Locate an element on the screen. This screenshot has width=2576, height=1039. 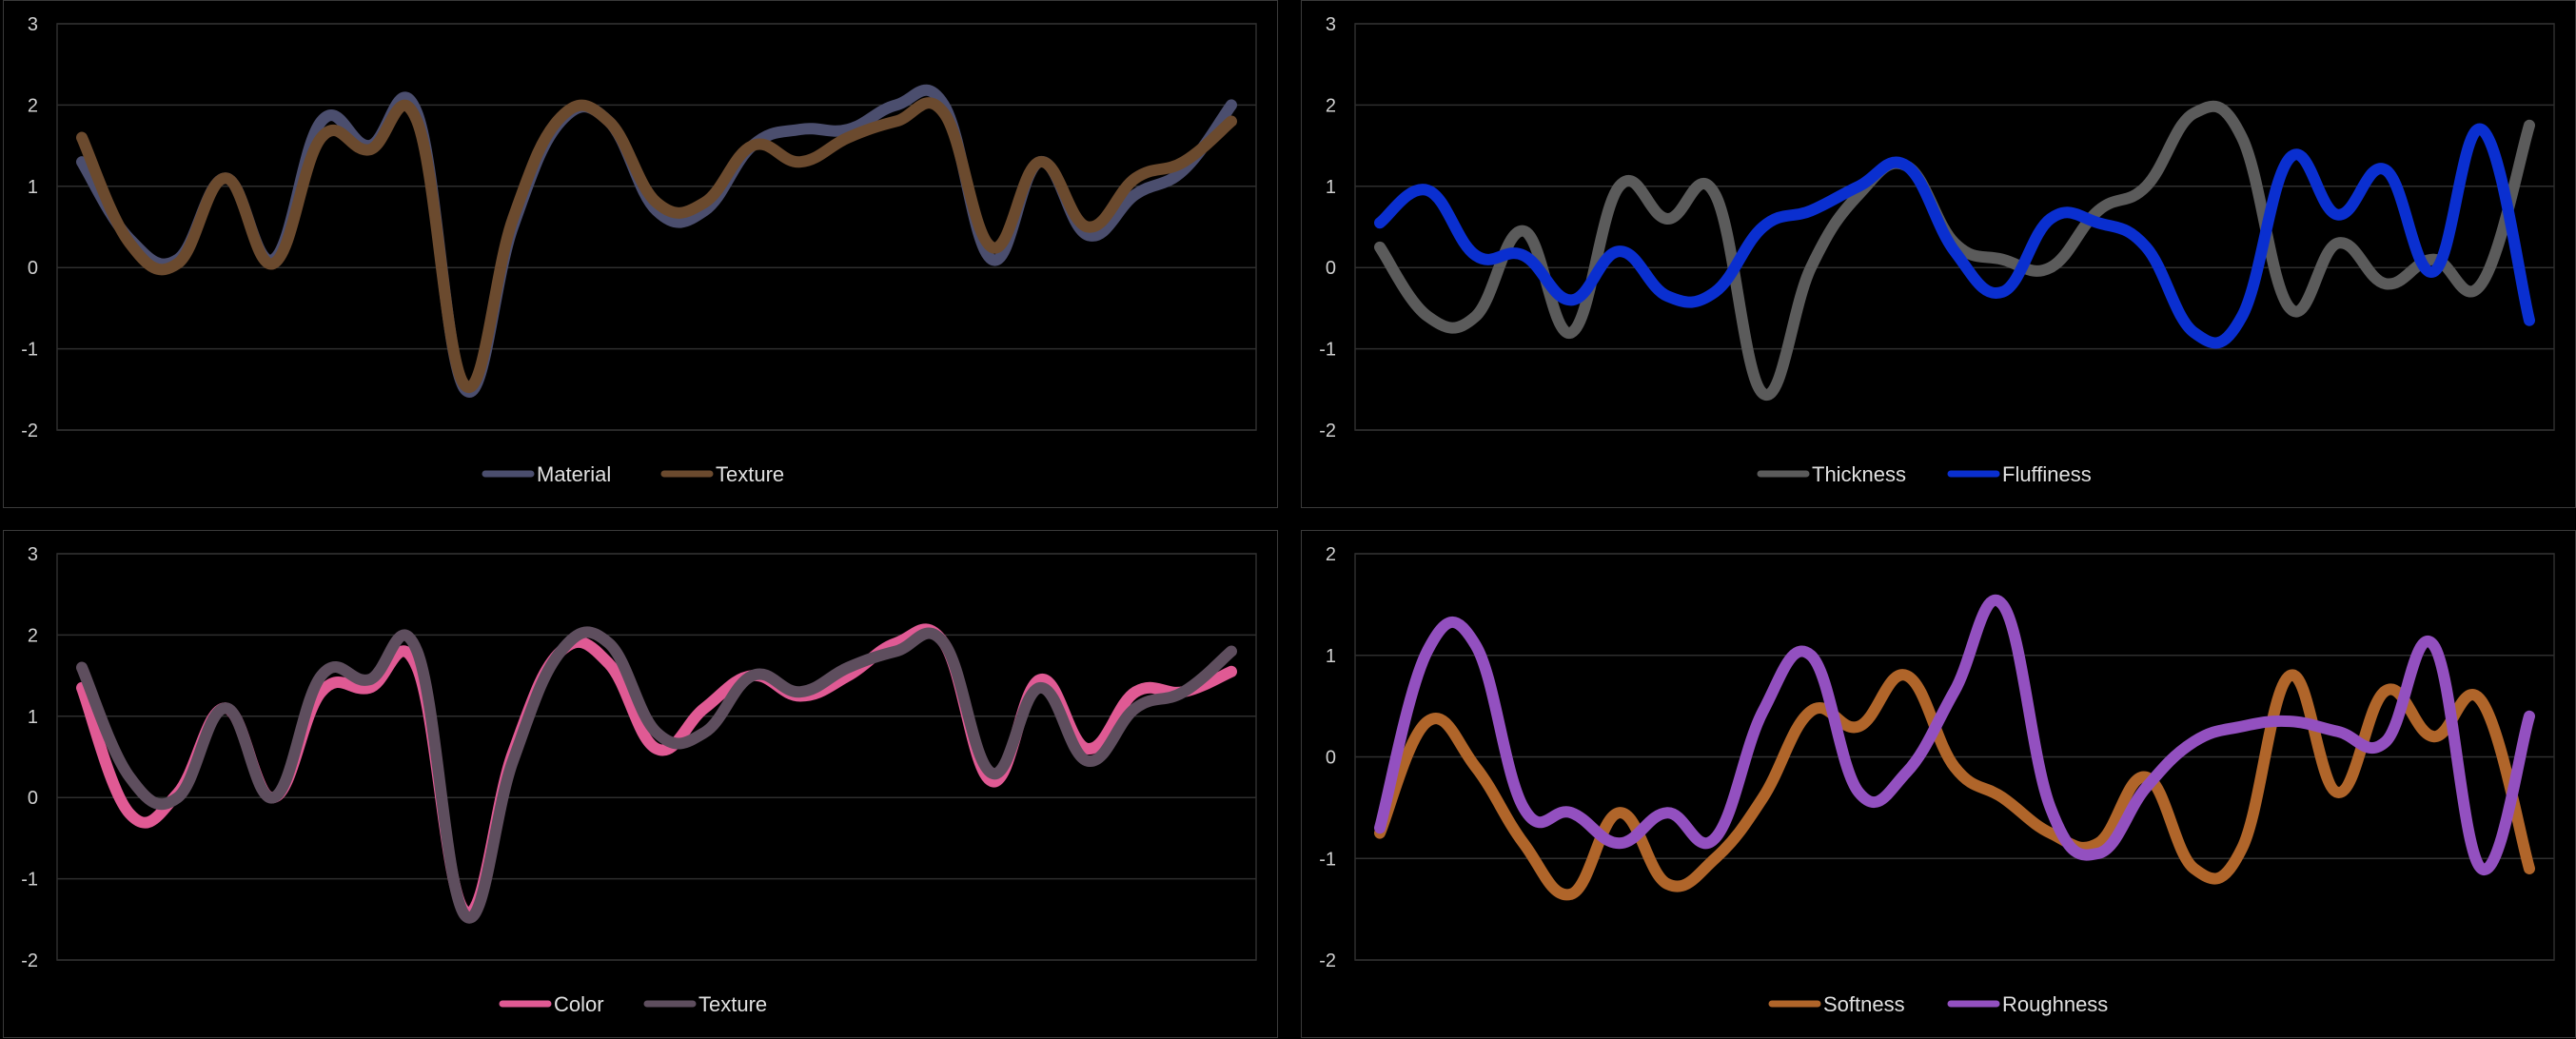
series-line-softness is located at coordinates (1954, 785).